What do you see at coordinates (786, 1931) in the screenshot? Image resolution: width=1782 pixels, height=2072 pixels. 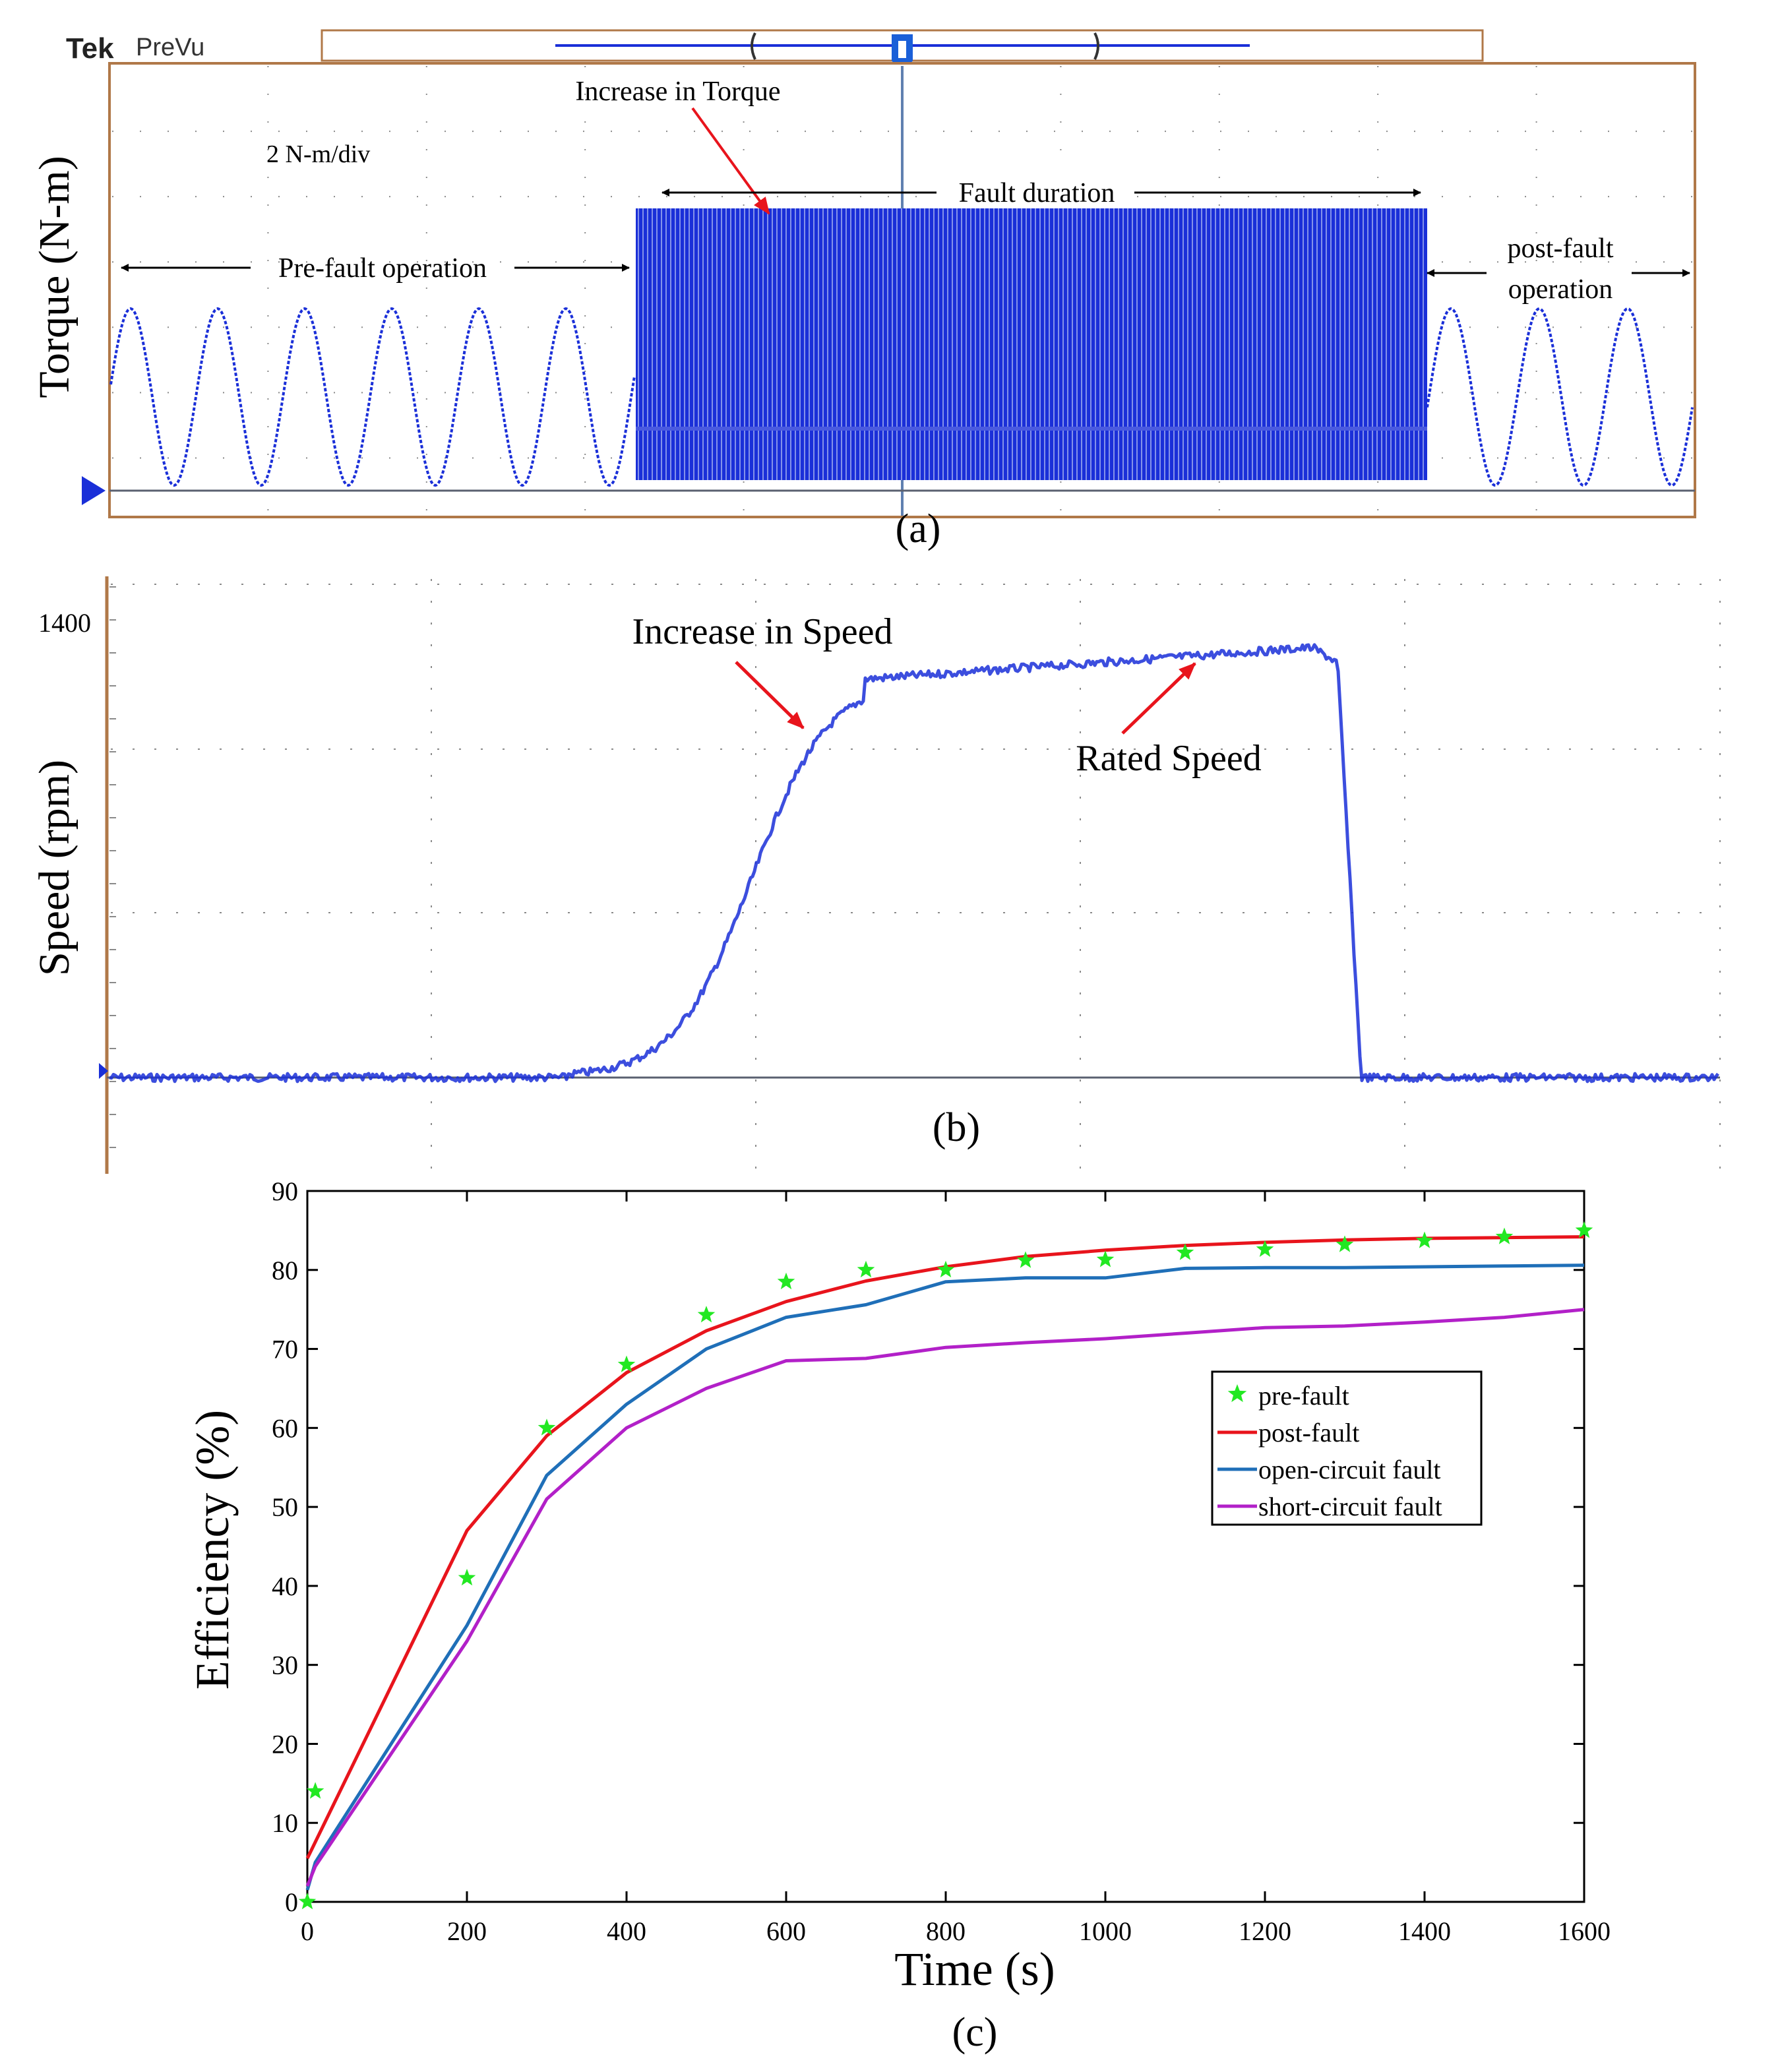 I see `x-tick-label: 600` at bounding box center [786, 1931].